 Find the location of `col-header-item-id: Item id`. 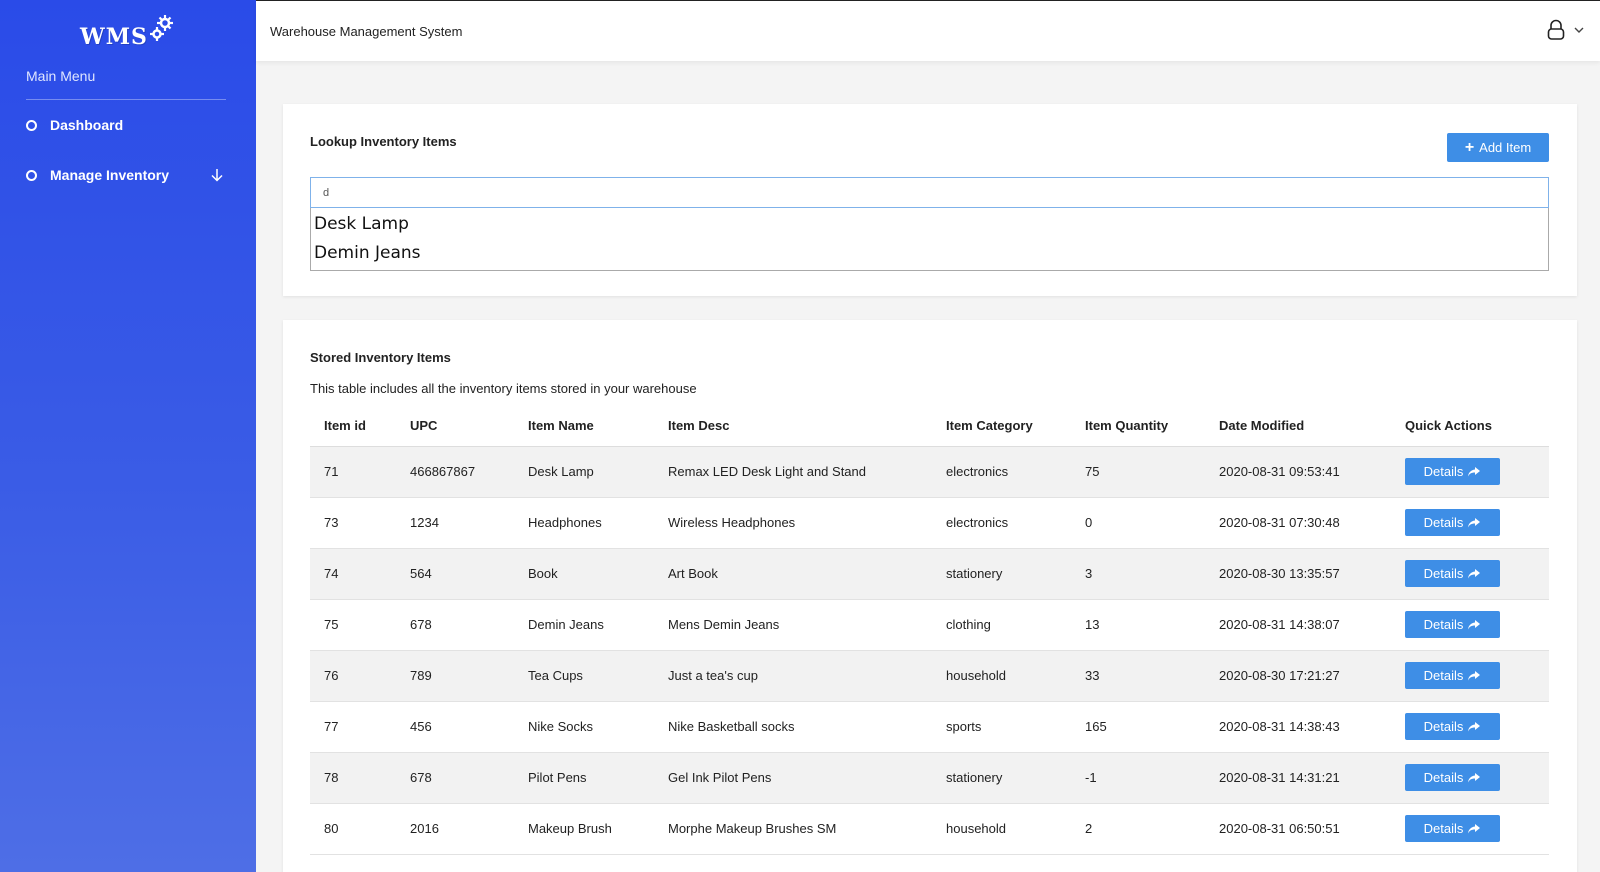

col-header-item-id: Item id is located at coordinates (353, 426).